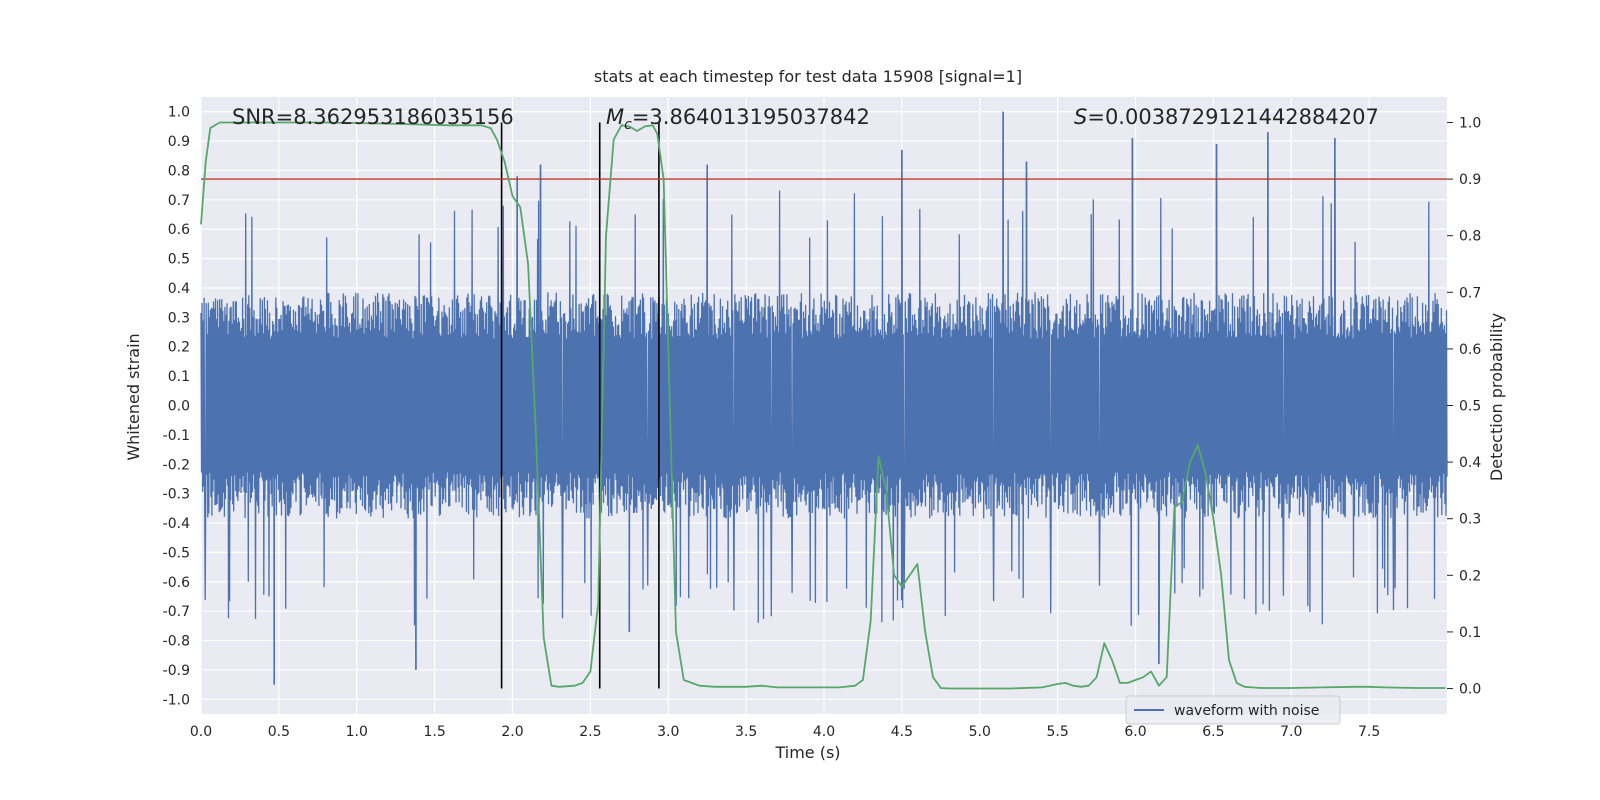 This screenshot has width=1600, height=800. What do you see at coordinates (176, 612) in the screenshot?
I see `y-tick-label: -0.7` at bounding box center [176, 612].